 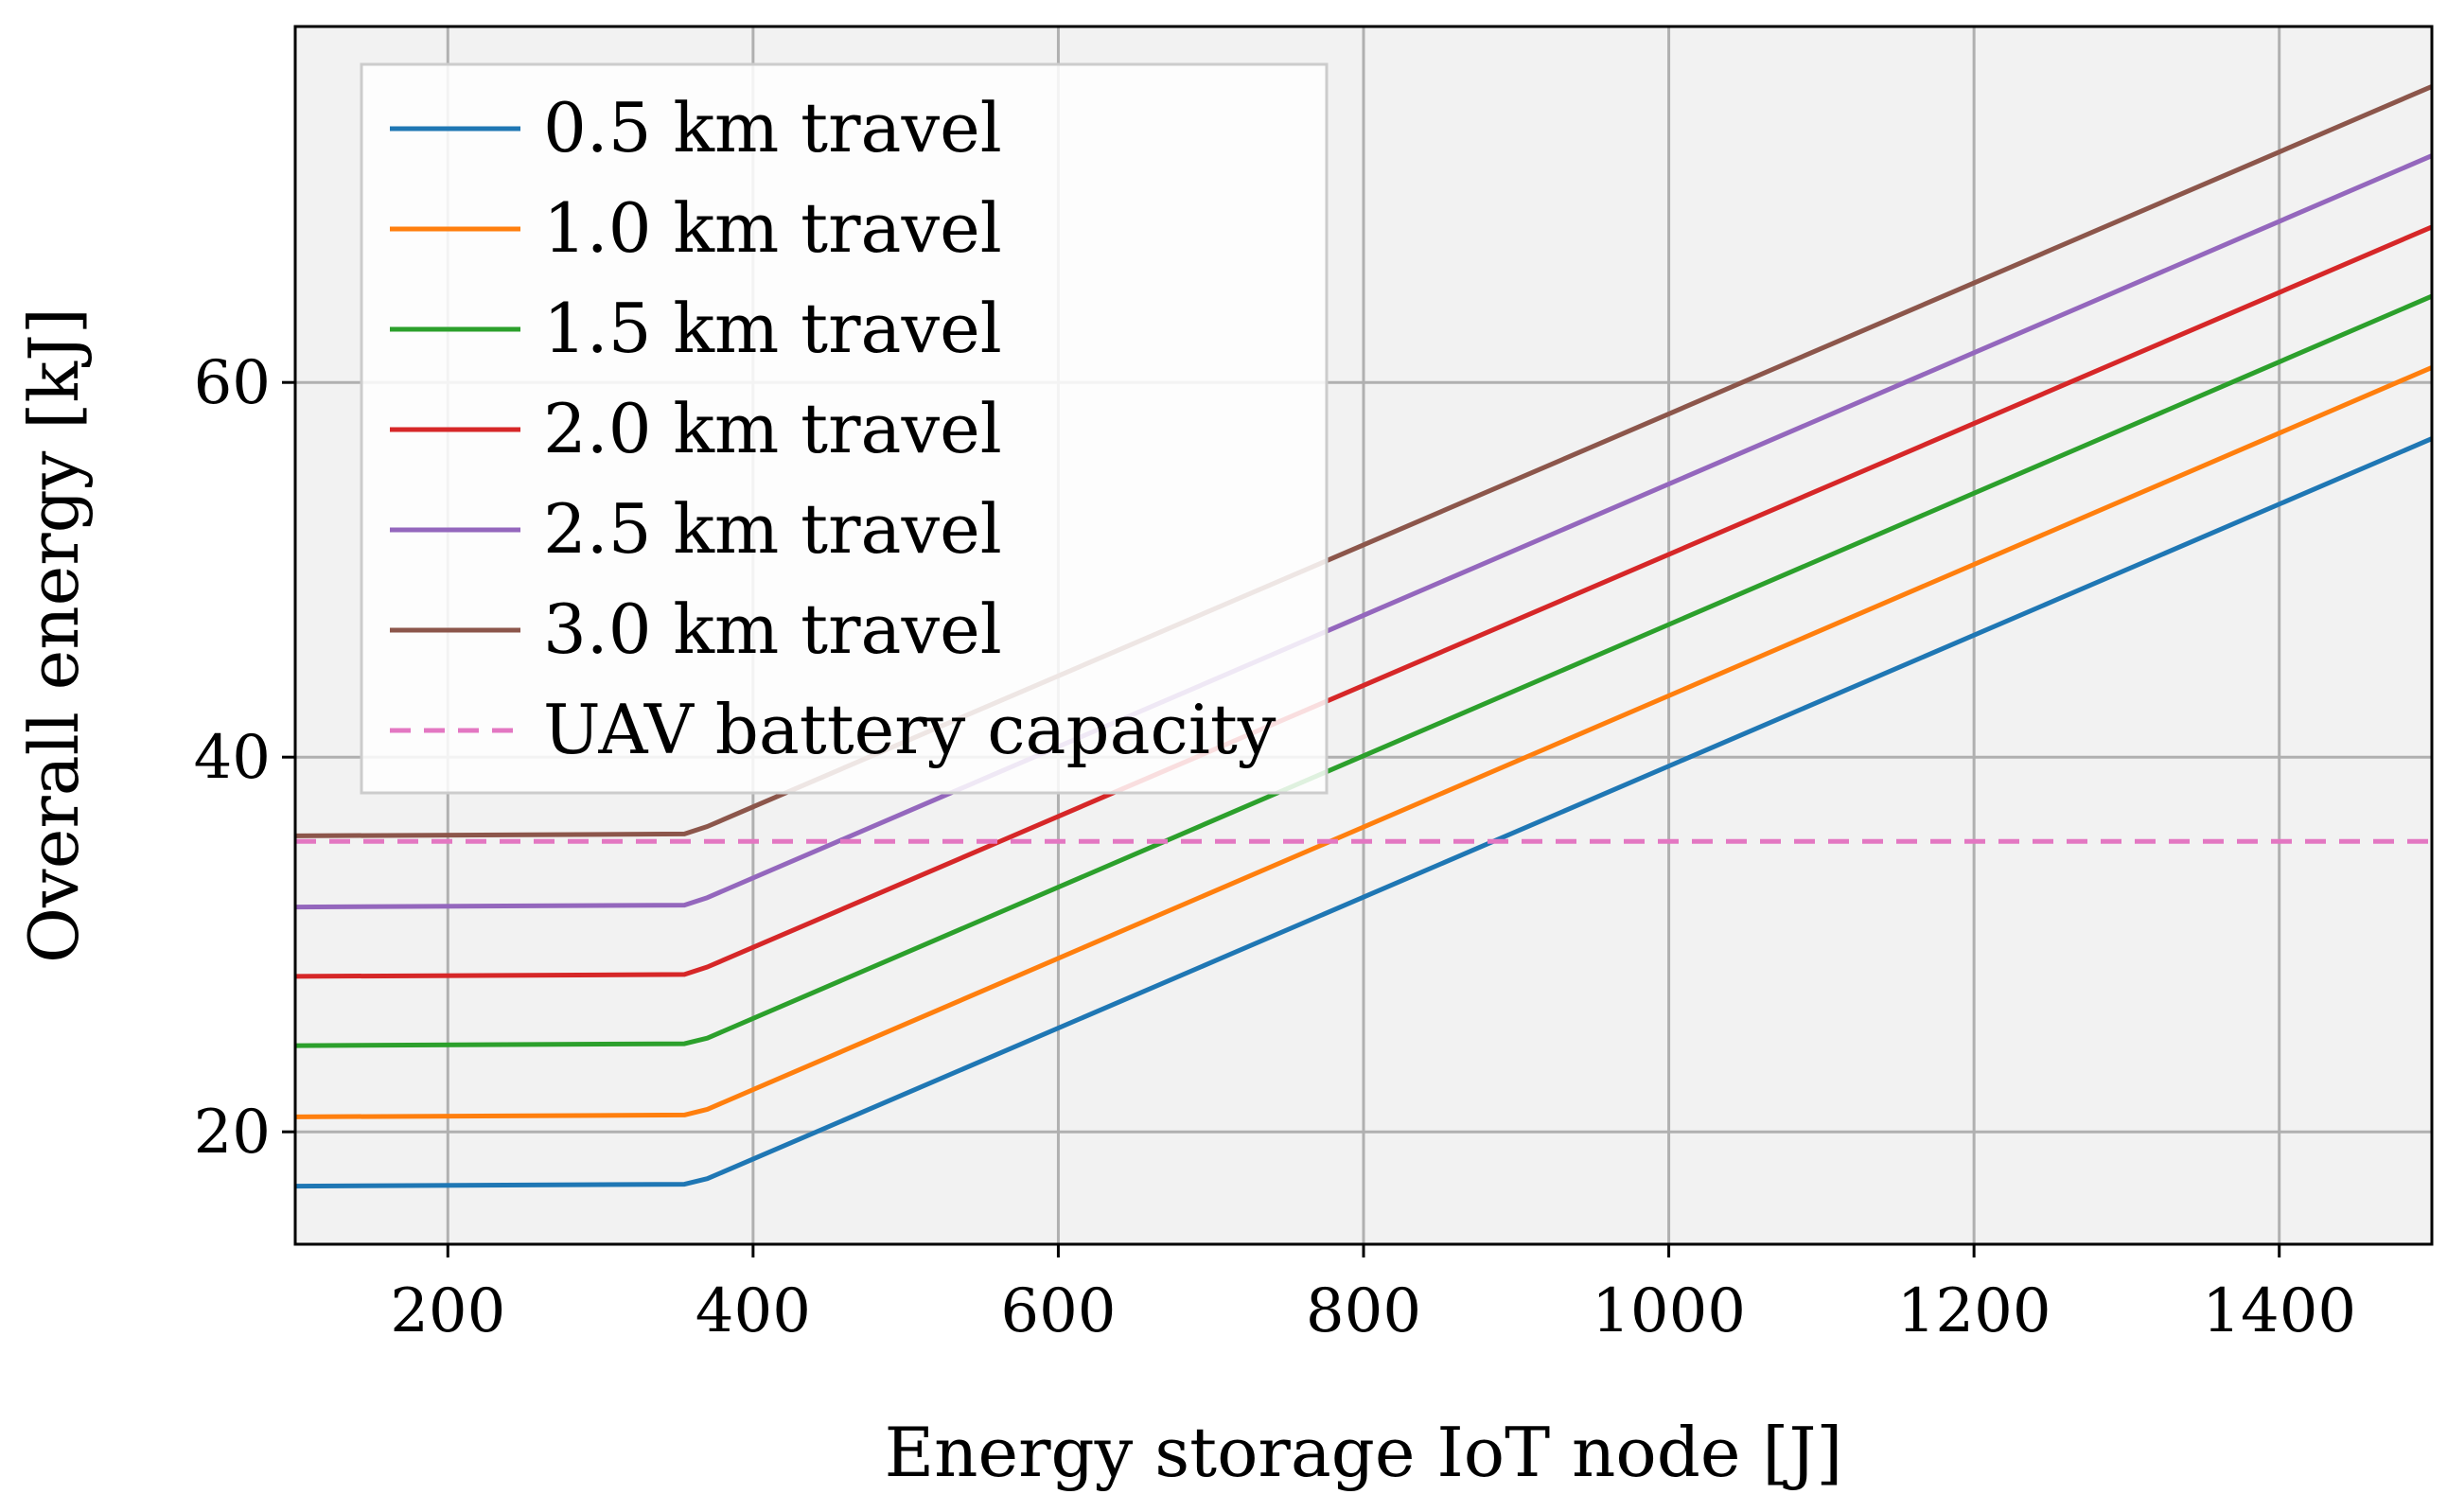 I want to click on x-tick-label: 400, so click(x=753, y=1311).